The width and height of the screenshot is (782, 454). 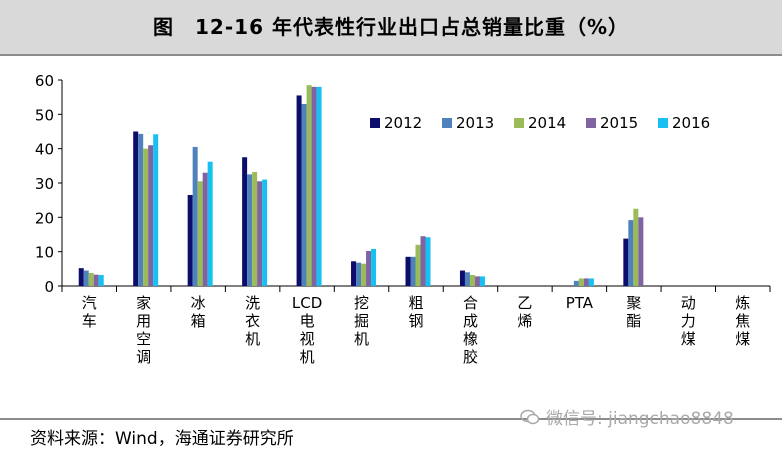 I want to click on x-tick-label: 衣, so click(x=252, y=321).